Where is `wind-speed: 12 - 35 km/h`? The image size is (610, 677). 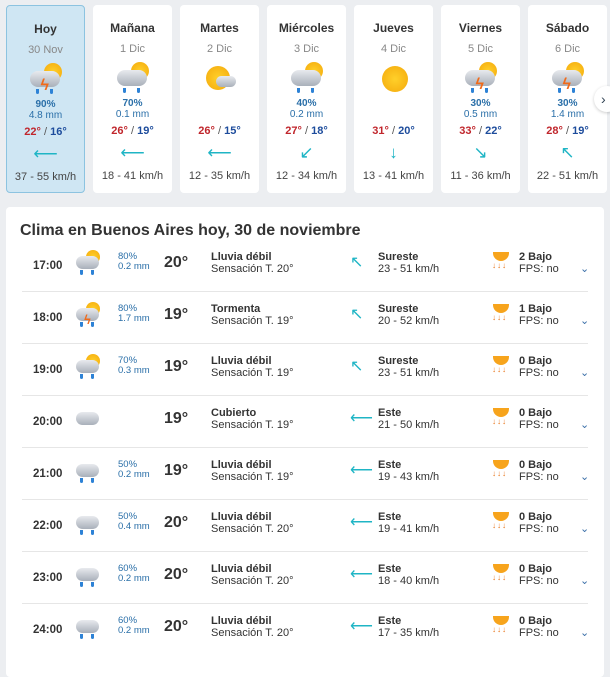 wind-speed: 12 - 35 km/h is located at coordinates (219, 176).